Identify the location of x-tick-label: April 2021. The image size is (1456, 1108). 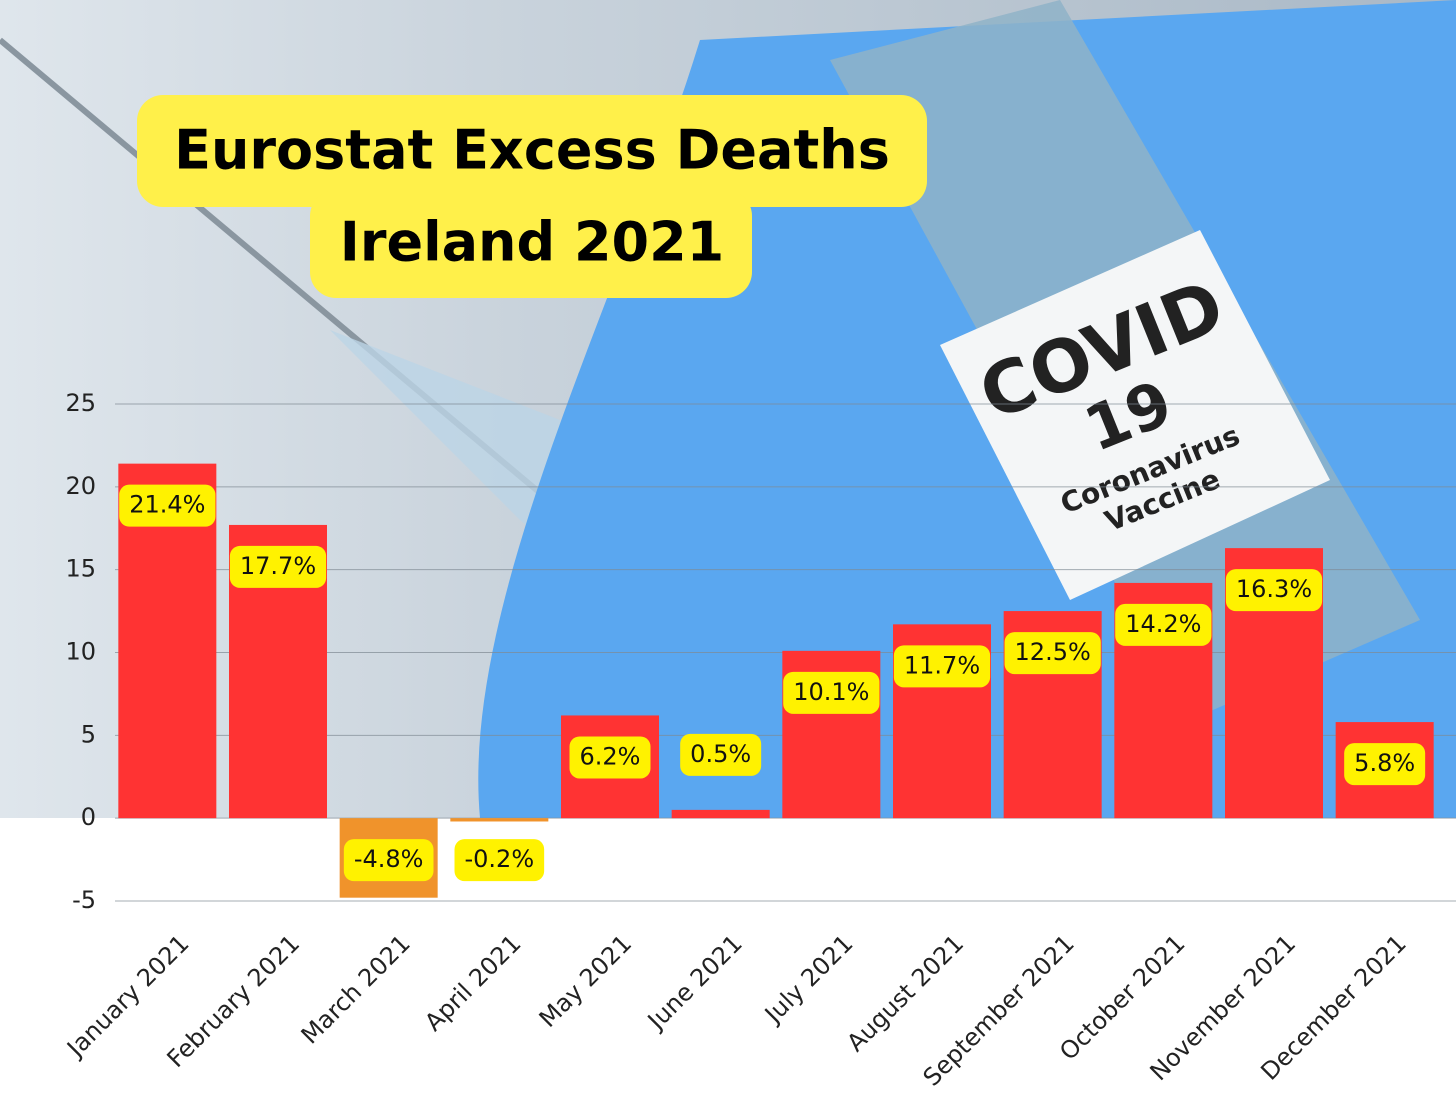
(472, 982).